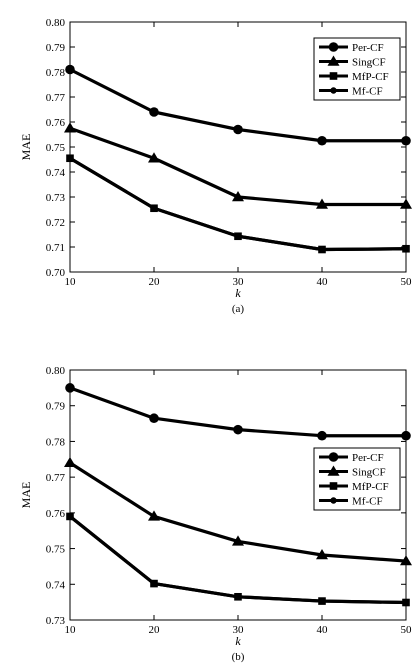  What do you see at coordinates (55, 248) in the screenshot?
I see `y-tick-label: 0.71` at bounding box center [55, 248].